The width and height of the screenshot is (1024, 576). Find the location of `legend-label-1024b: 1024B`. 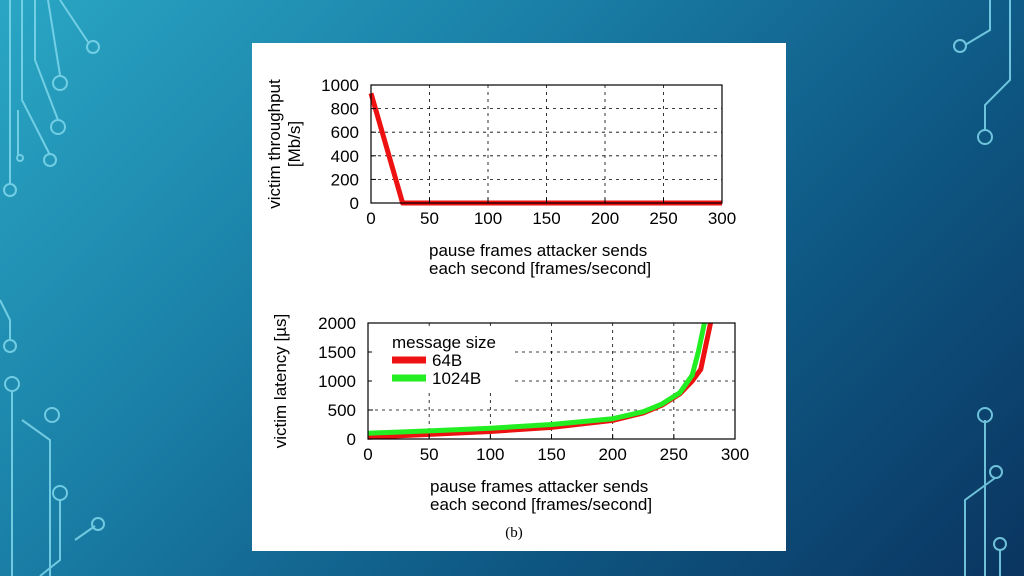

legend-label-1024b: 1024B is located at coordinates (456, 378).